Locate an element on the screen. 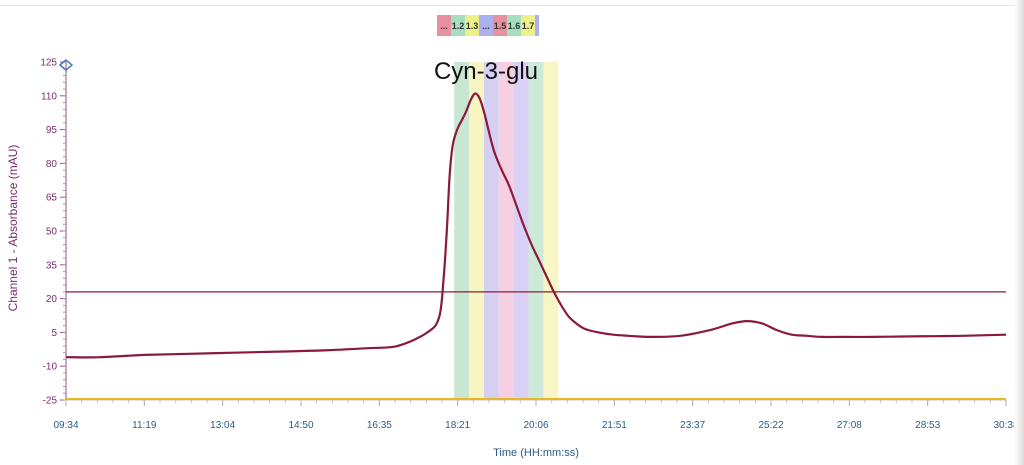 The width and height of the screenshot is (1024, 465). y-tick-label: -10 is located at coordinates (50, 367).